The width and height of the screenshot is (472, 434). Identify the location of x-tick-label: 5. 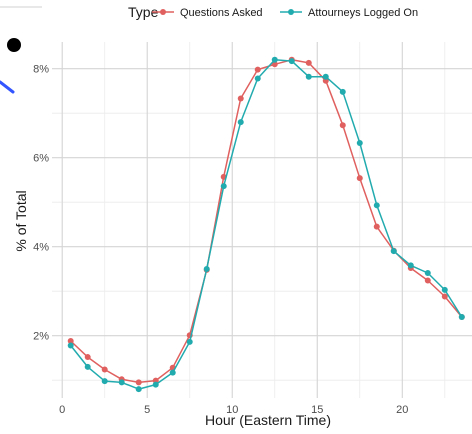
(147, 410).